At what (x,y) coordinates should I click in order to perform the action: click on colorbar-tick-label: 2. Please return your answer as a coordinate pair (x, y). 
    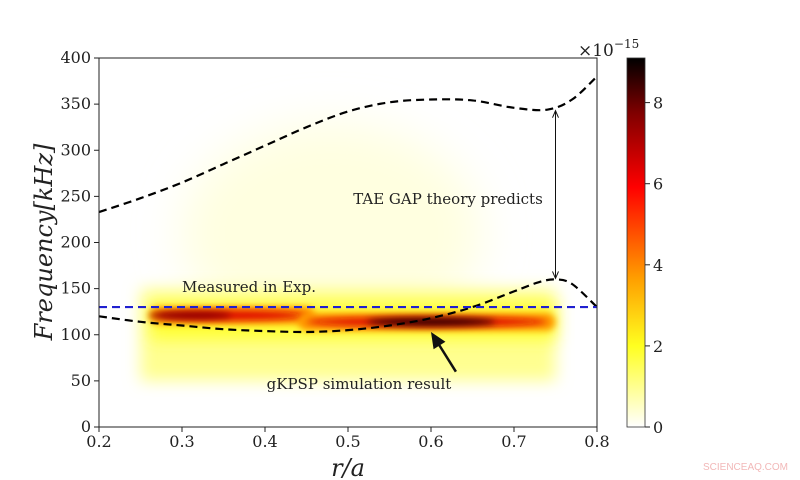
    Looking at the image, I should click on (658, 346).